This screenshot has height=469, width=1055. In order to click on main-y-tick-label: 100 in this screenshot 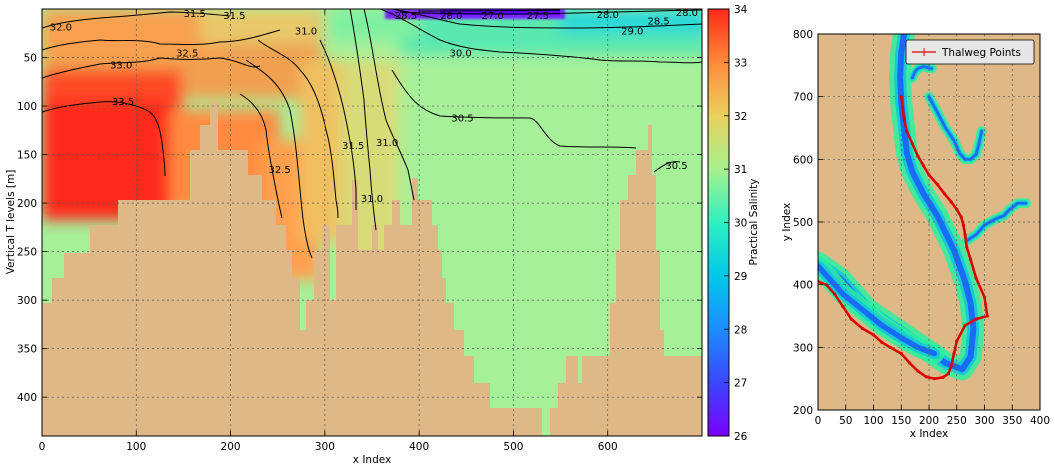, I will do `click(27, 107)`.